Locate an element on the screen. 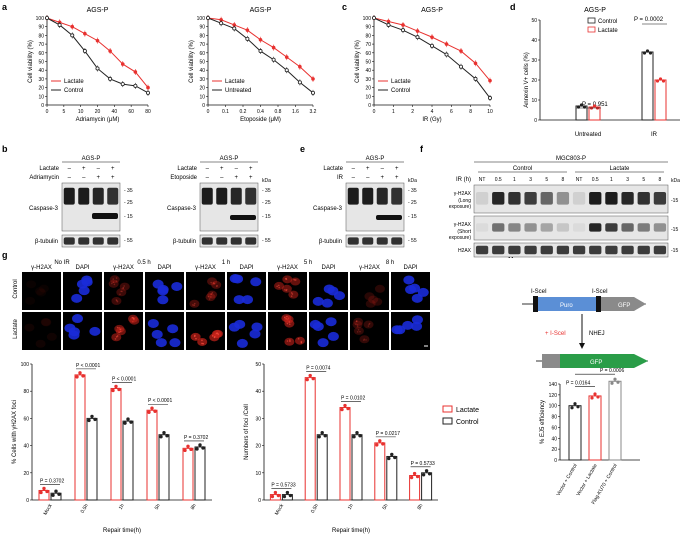 This screenshot has width=689, height=551. x-tick-label: 0 is located at coordinates (47, 112).